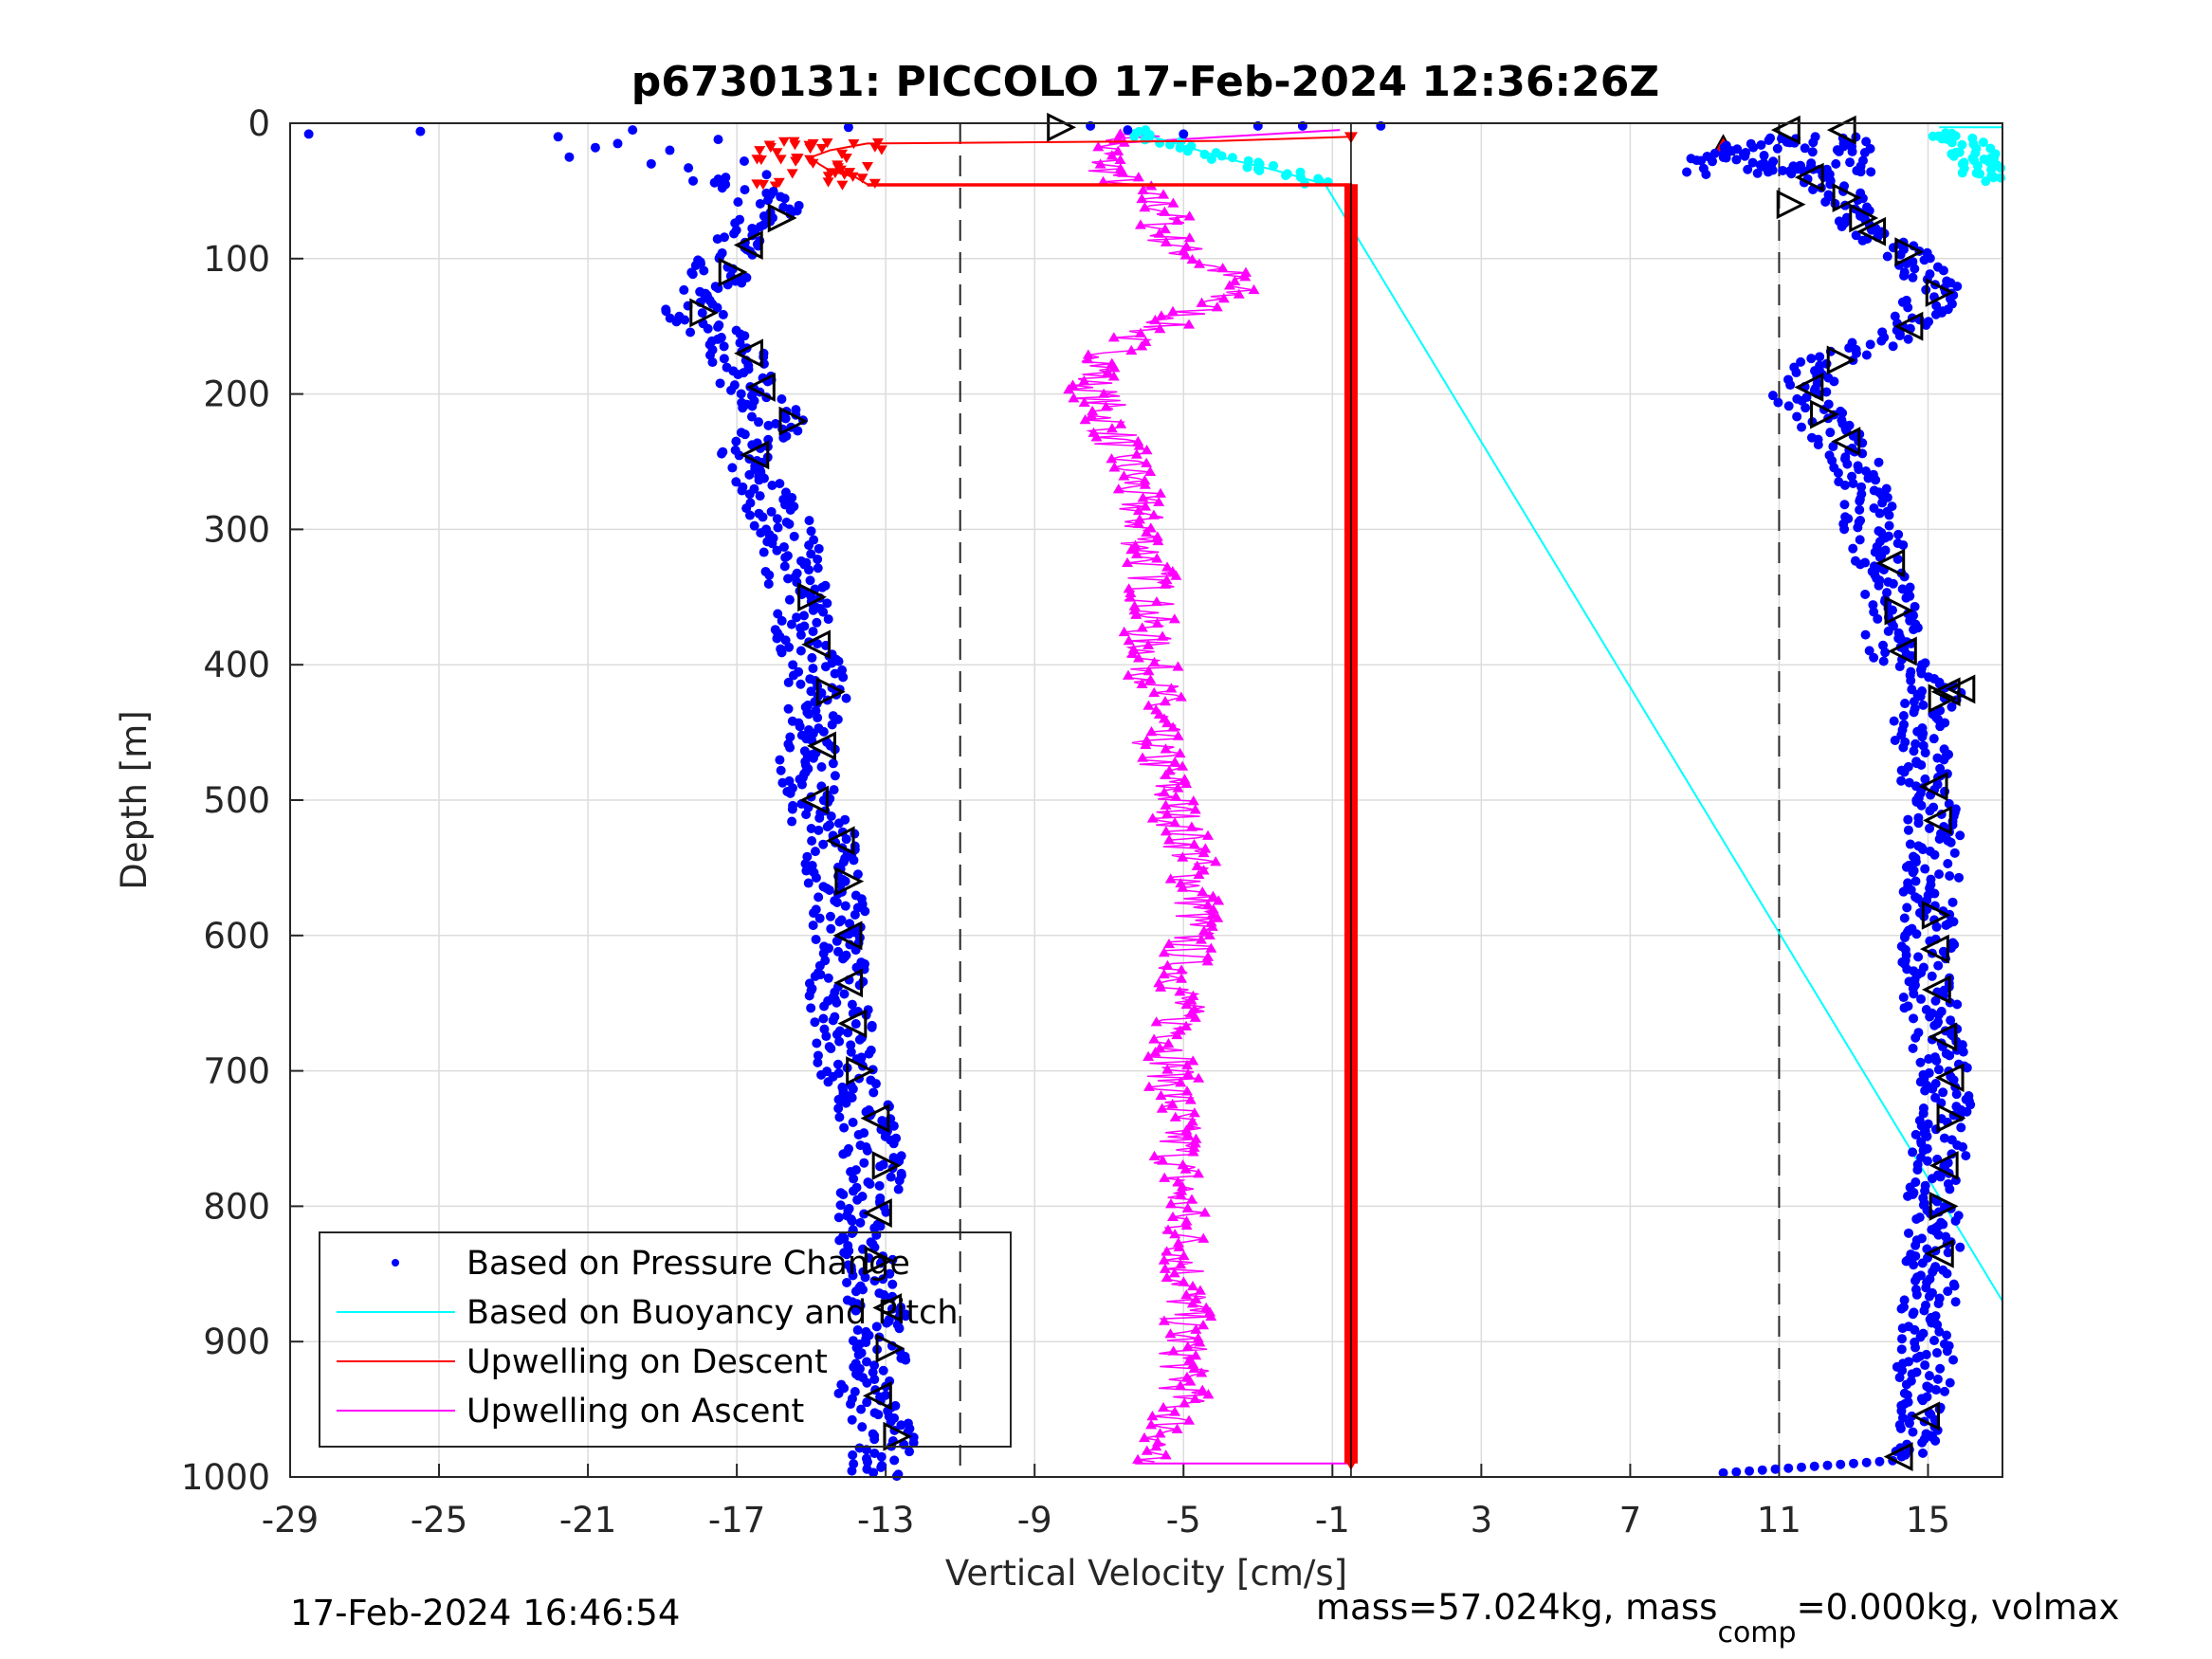  Describe the element at coordinates (1958, 1607) in the screenshot. I see `footer-mass-end: =0.000kg, volmax` at that location.